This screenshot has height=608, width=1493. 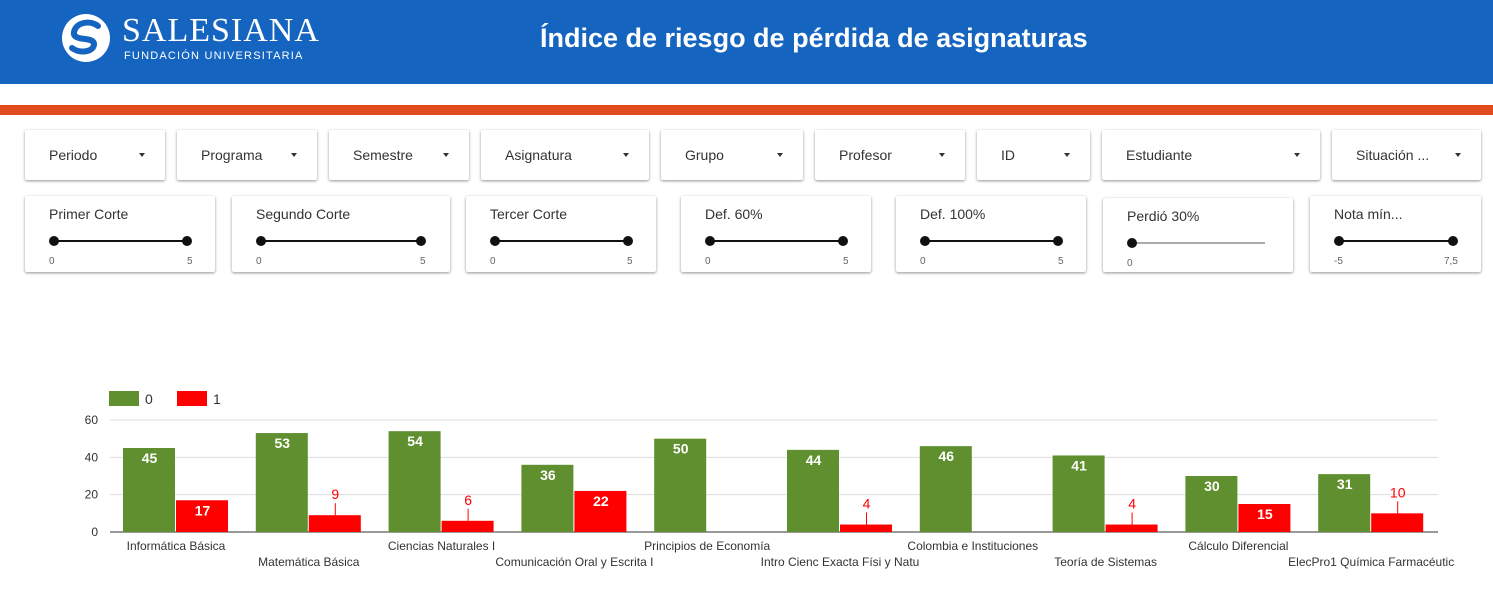 I want to click on filter-asignatura-dropdown: Asignatura, so click(x=565, y=155).